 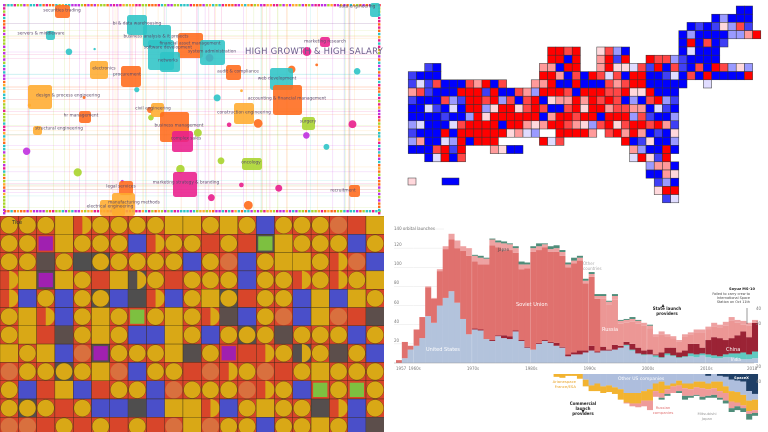 I want to click on right-tick-label: 20, so click(x=759, y=323).